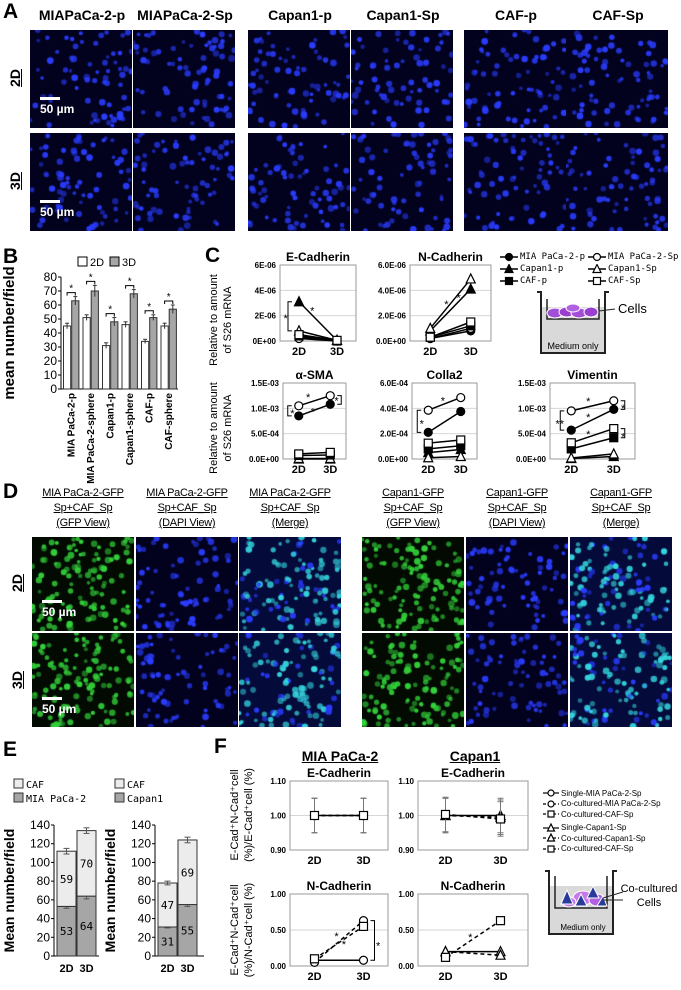 This screenshot has width=681, height=990. I want to click on legend-label: CAF-Sp, so click(624, 281).